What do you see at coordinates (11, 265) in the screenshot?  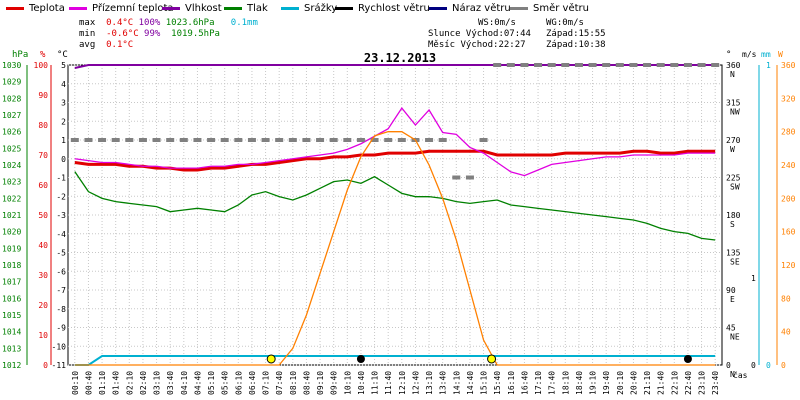 I see `tick-label-pressure: 1018` at bounding box center [11, 265].